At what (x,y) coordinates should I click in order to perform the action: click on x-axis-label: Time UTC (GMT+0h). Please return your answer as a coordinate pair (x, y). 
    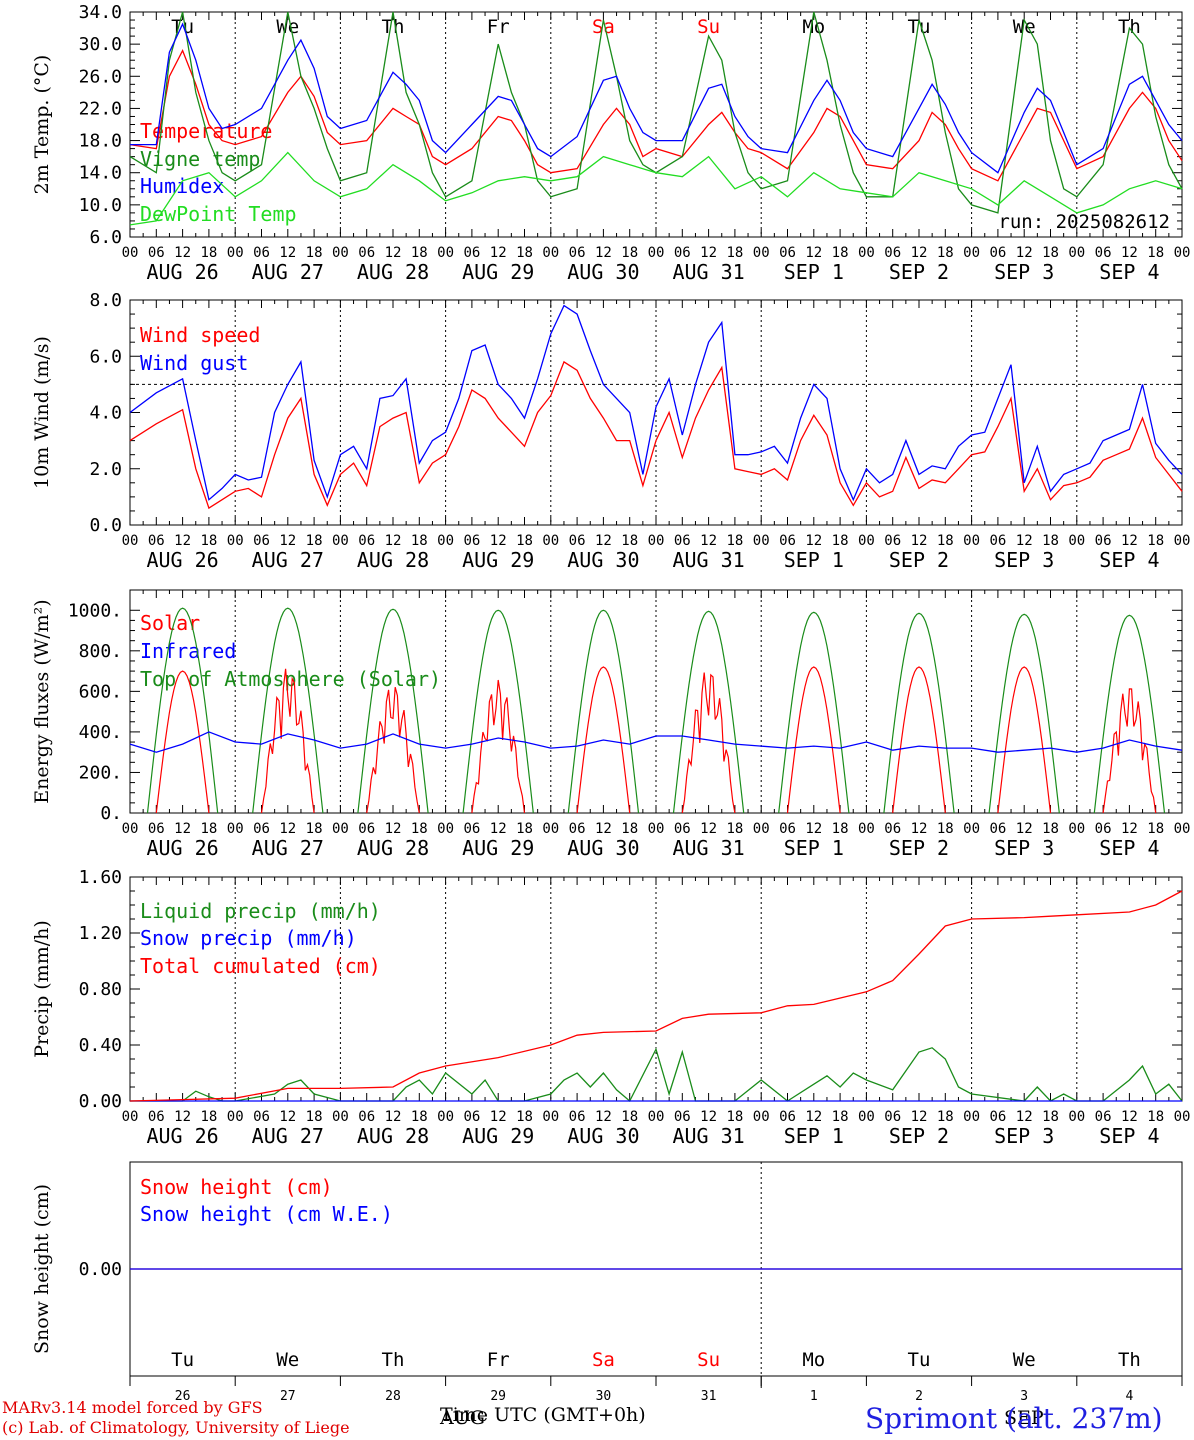
    Looking at the image, I should click on (543, 1415).